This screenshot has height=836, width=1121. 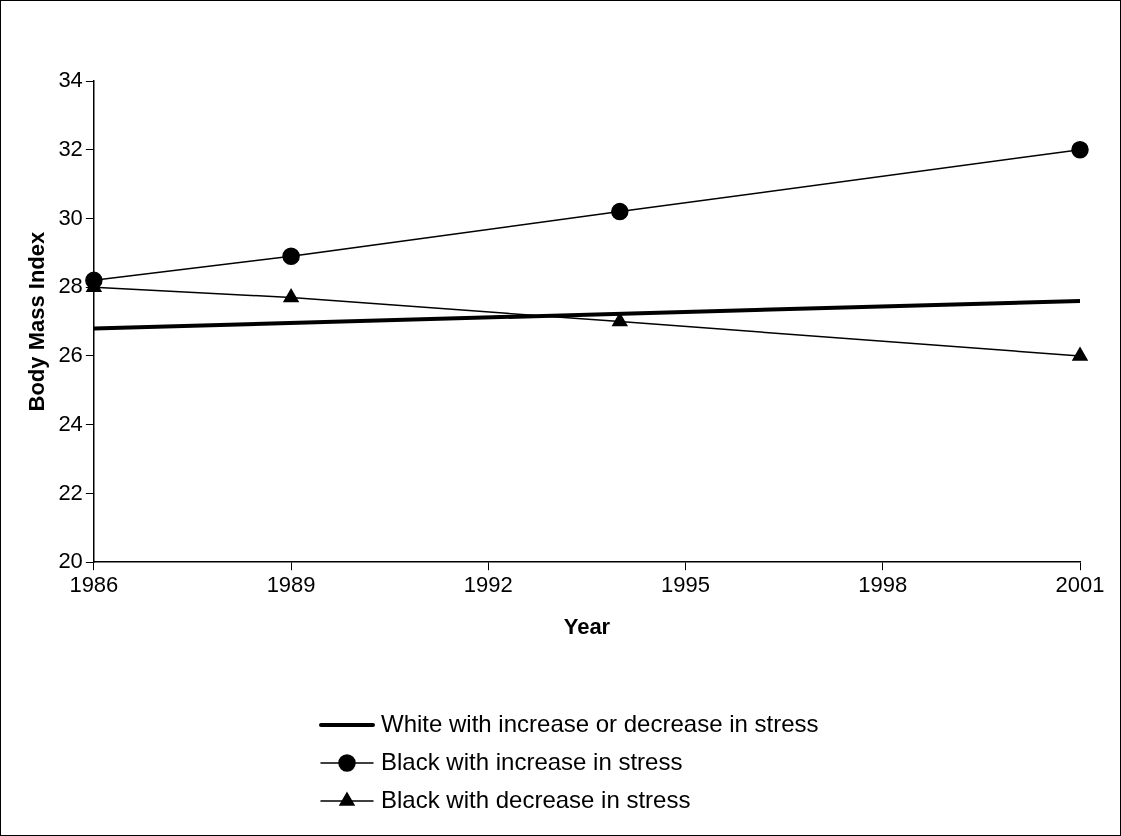 I want to click on y-tick-label: 34, so click(x=70, y=80).